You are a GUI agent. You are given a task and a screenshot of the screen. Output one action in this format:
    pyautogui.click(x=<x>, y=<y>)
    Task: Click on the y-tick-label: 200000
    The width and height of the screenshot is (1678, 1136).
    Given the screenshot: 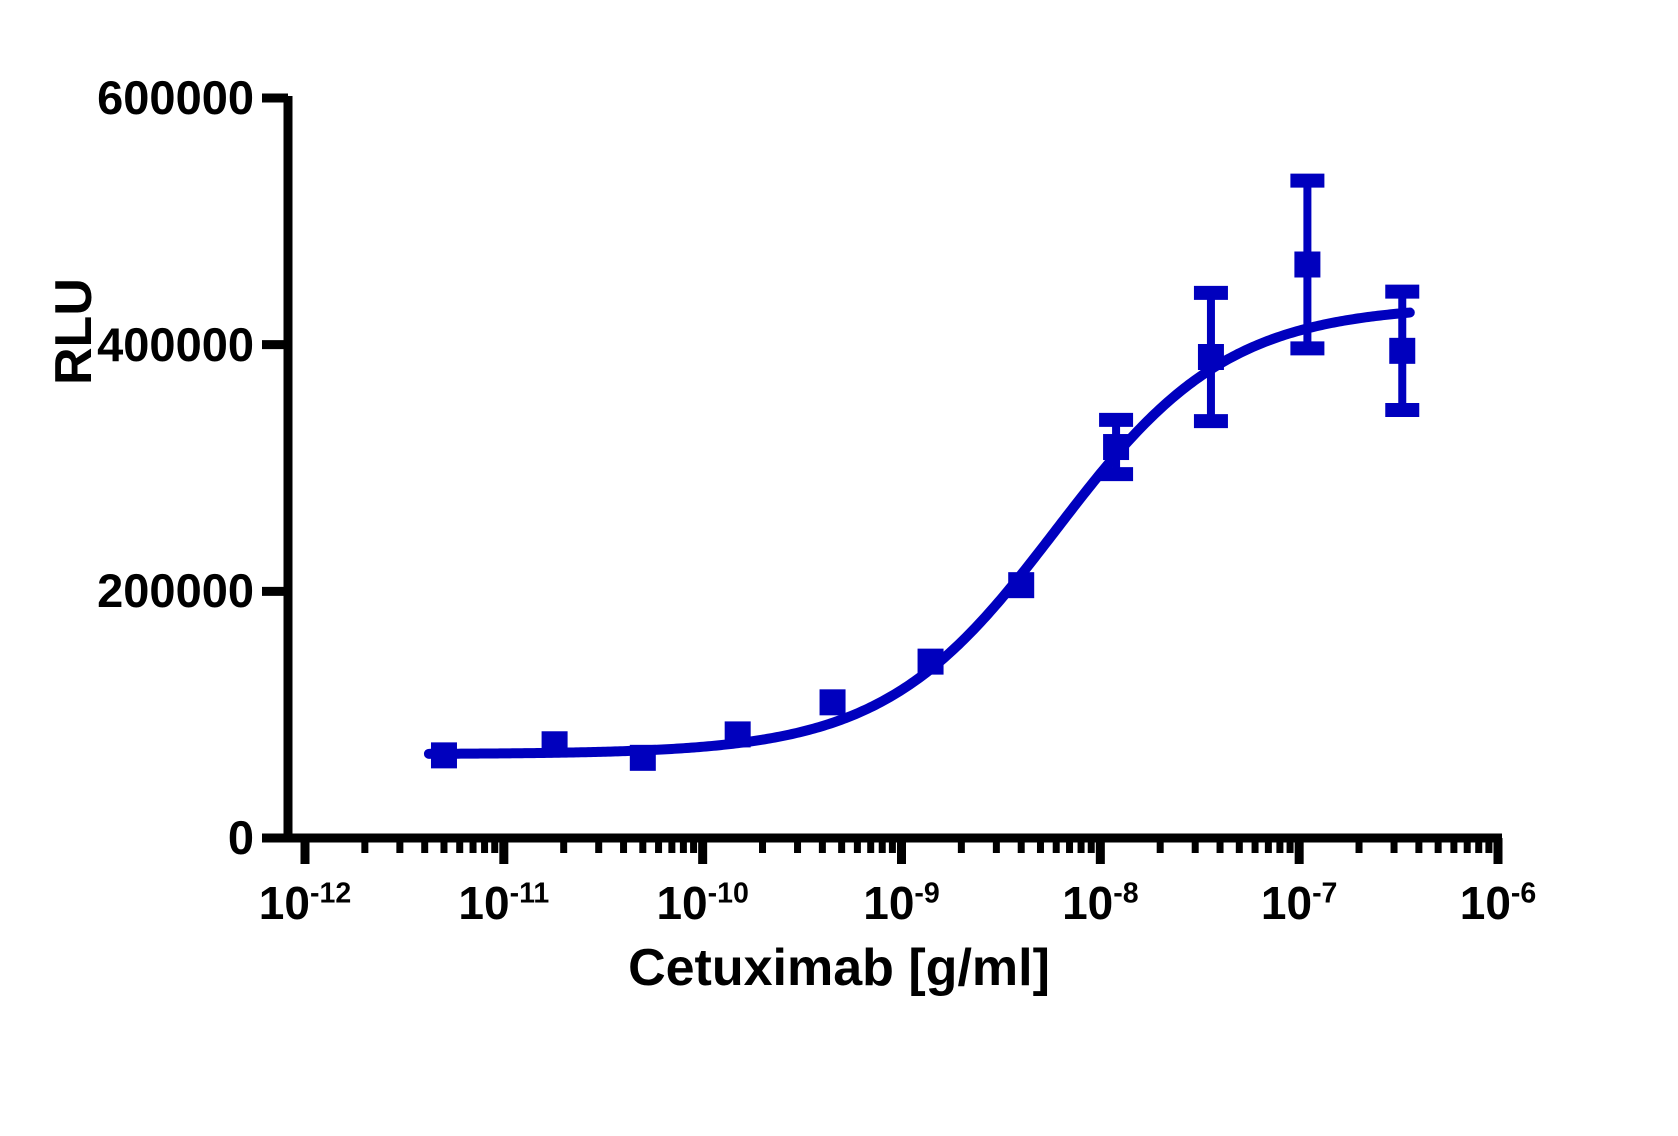 What is the action you would take?
    pyautogui.click(x=175, y=591)
    